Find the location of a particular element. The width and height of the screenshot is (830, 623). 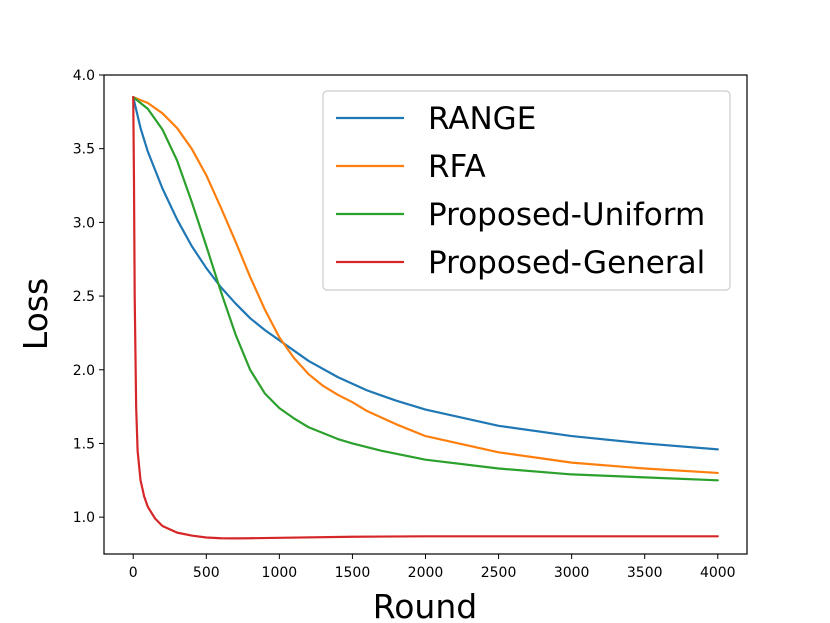

y-tick-label: 1.0 is located at coordinates (84, 518).